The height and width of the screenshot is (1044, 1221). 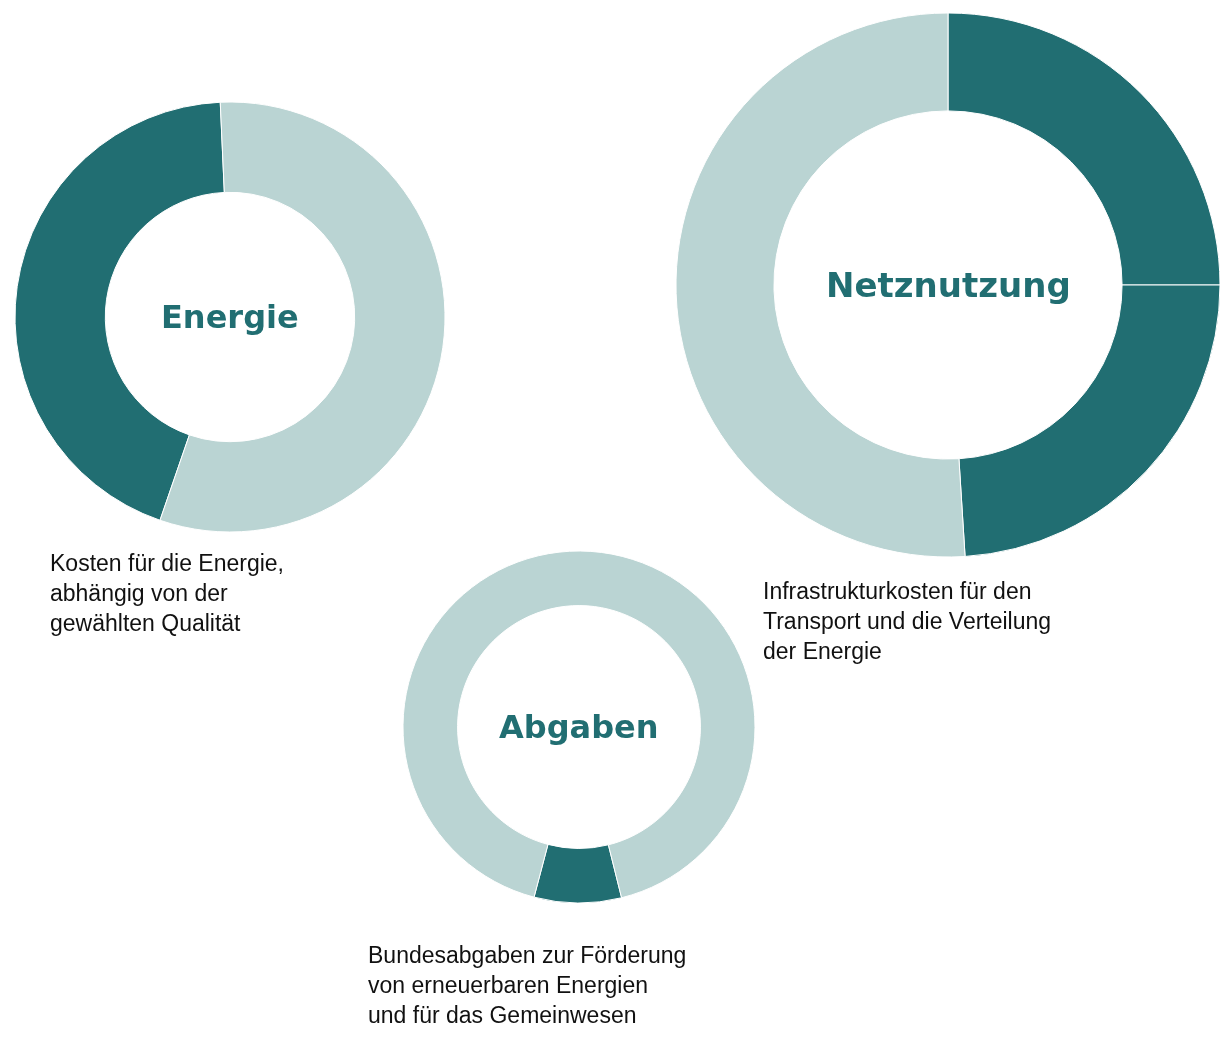 What do you see at coordinates (907, 621) in the screenshot?
I see `text: Infrastrukturkosten für den Transport und die Verteilung der Energie` at bounding box center [907, 621].